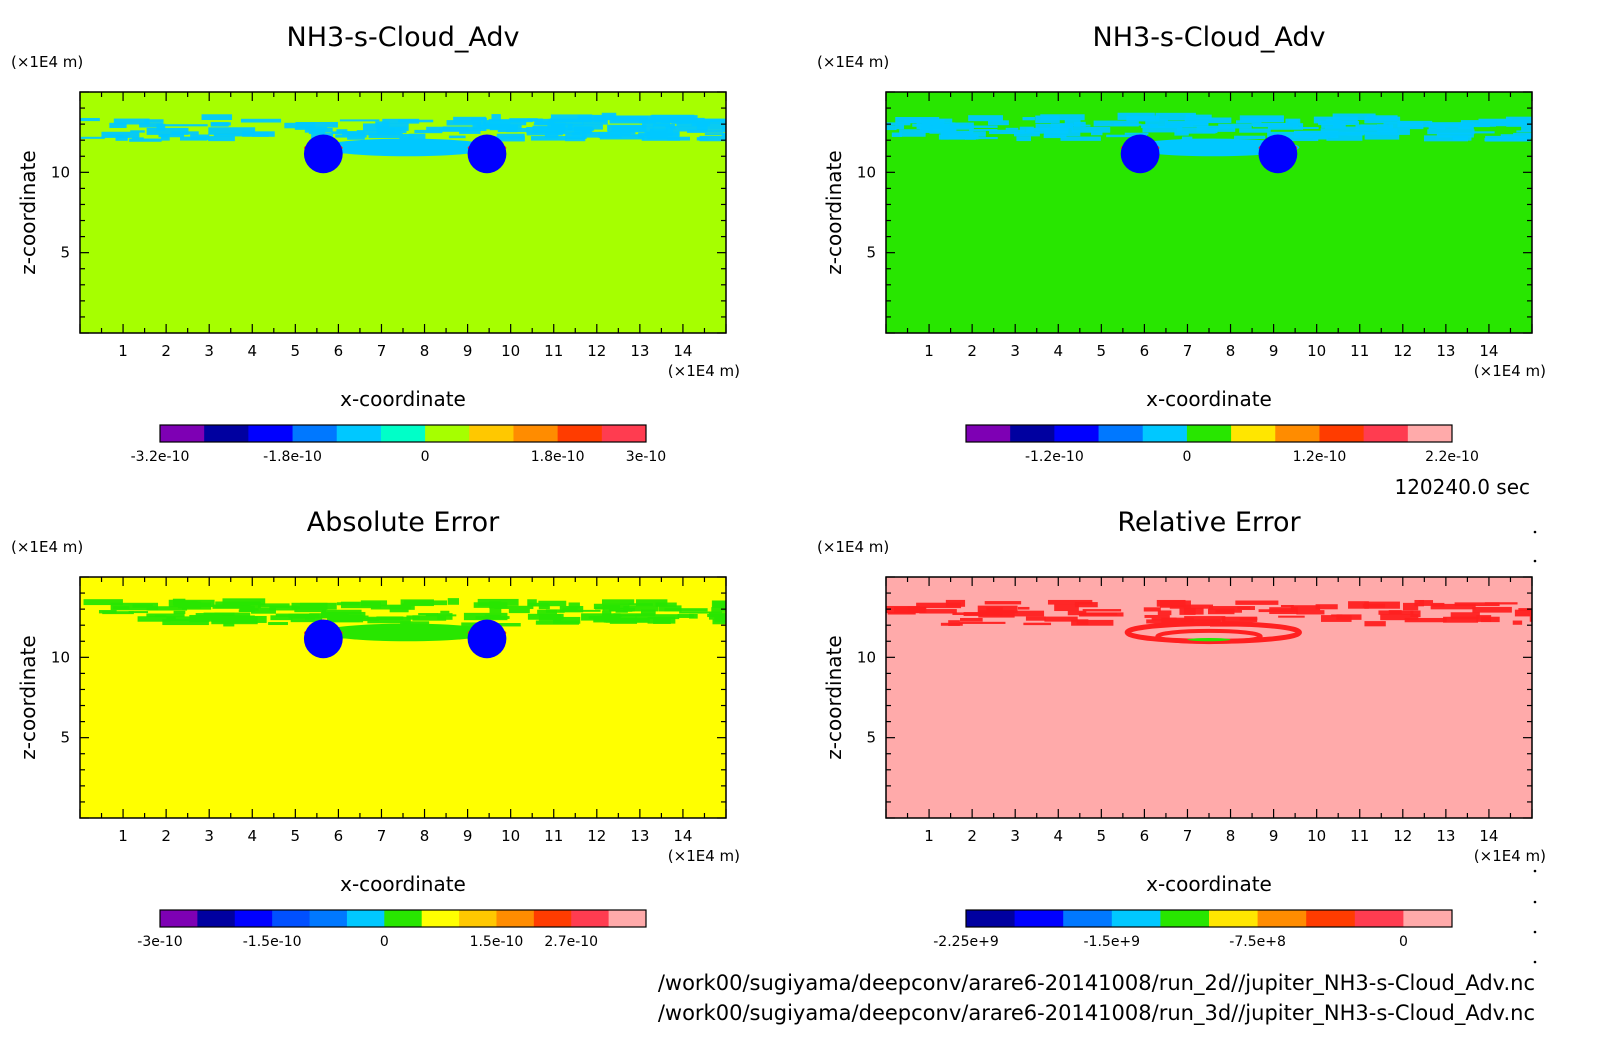 The height and width of the screenshot is (1054, 1604). Describe the element at coordinates (1112, 942) in the screenshot. I see `colorbar-tick-label: -1.5e+9` at that location.